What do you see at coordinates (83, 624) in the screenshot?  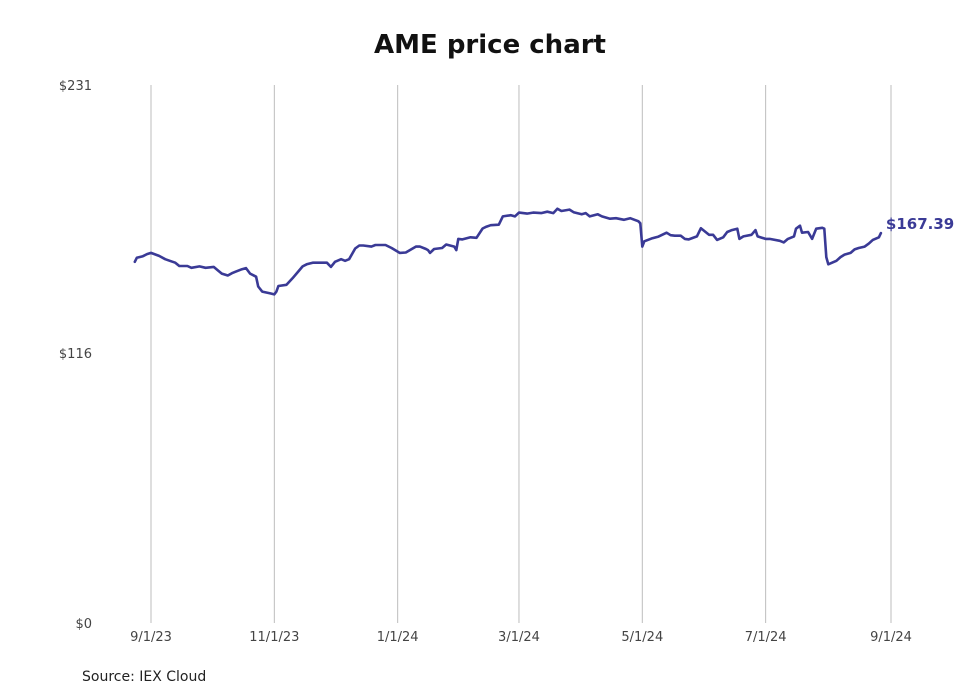 I see `y-tick-label: $0` at bounding box center [83, 624].